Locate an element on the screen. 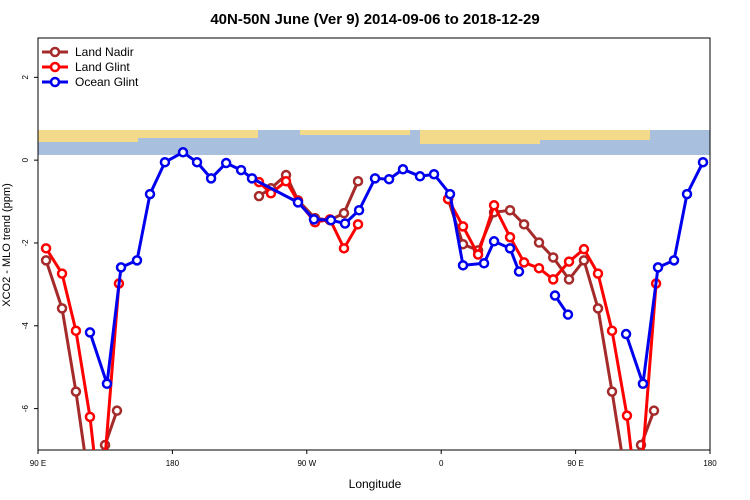  legend-label: Ocean Glint is located at coordinates (107, 82).